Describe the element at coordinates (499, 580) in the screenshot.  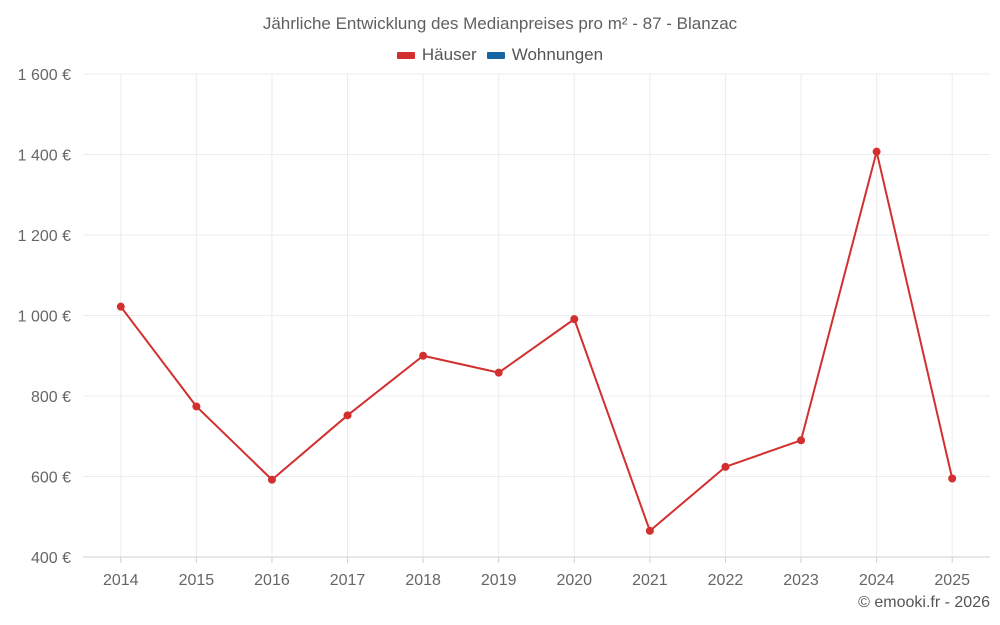
I see `x-tick-label: 2019` at that location.